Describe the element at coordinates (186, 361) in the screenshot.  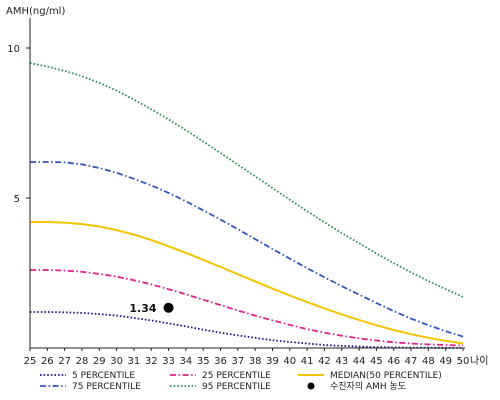
I see `x-tick-label: 34` at that location.